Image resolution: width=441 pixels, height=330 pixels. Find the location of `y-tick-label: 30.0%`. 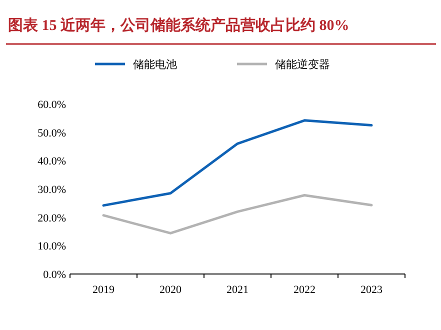

y-tick-label: 30.0% is located at coordinates (52, 190).